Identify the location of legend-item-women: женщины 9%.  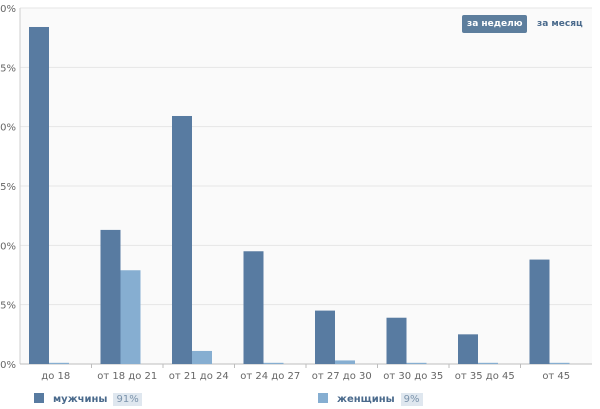
(370, 399).